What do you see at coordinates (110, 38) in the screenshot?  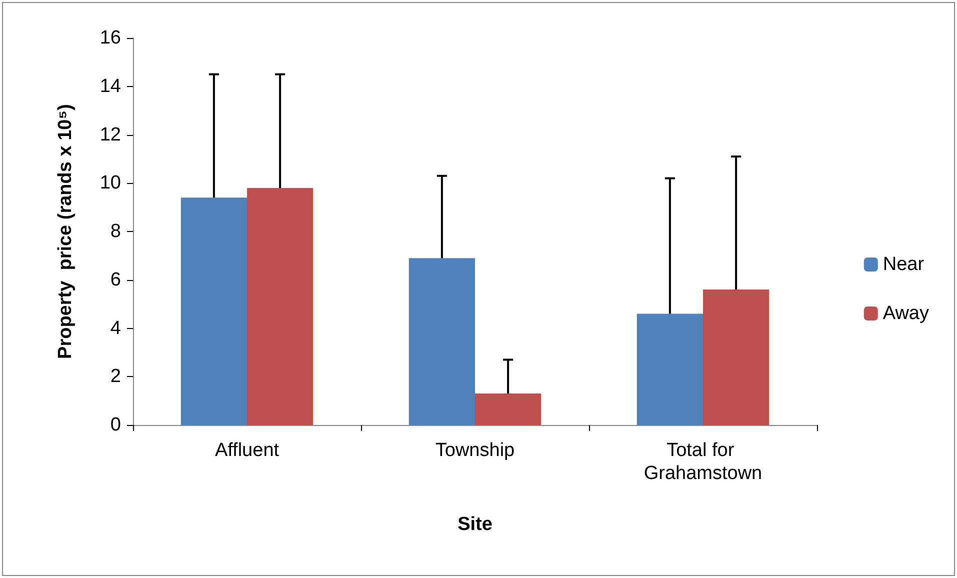 I see `y-tick-label: 16` at bounding box center [110, 38].